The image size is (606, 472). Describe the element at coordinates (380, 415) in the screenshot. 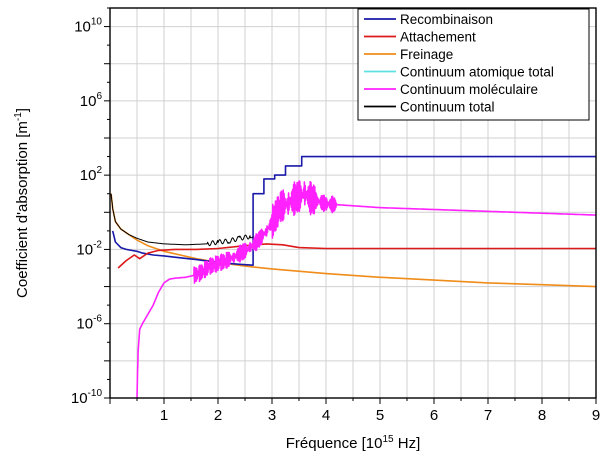

I see `x-tick-label: 5` at that location.